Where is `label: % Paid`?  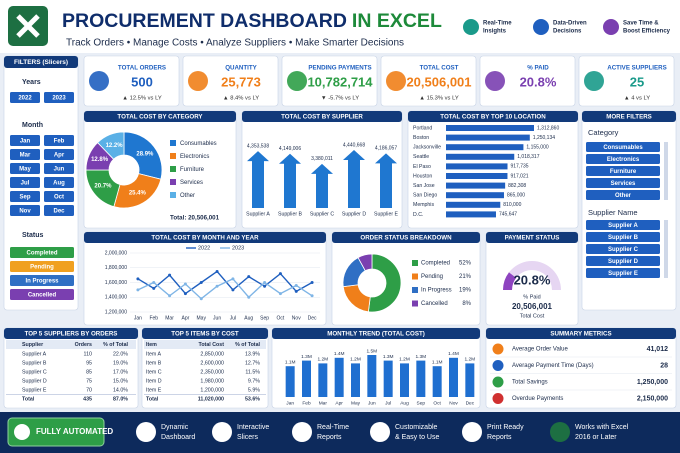 label: % Paid is located at coordinates (531, 297).